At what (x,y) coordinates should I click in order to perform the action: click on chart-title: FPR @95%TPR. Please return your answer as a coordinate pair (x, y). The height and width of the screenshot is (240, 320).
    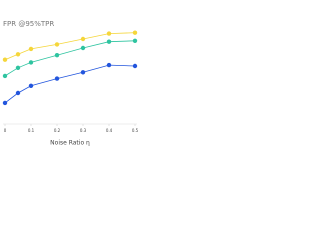
    Looking at the image, I should click on (28, 24).